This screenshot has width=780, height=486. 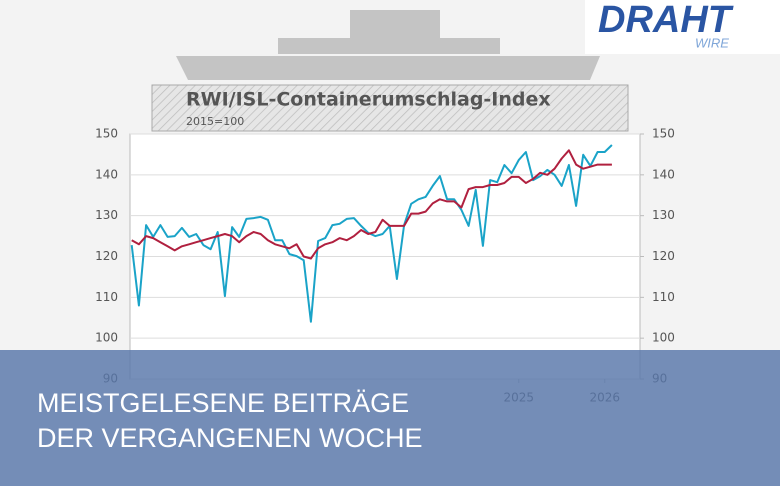 I want to click on logo-box, so click(x=682, y=27).